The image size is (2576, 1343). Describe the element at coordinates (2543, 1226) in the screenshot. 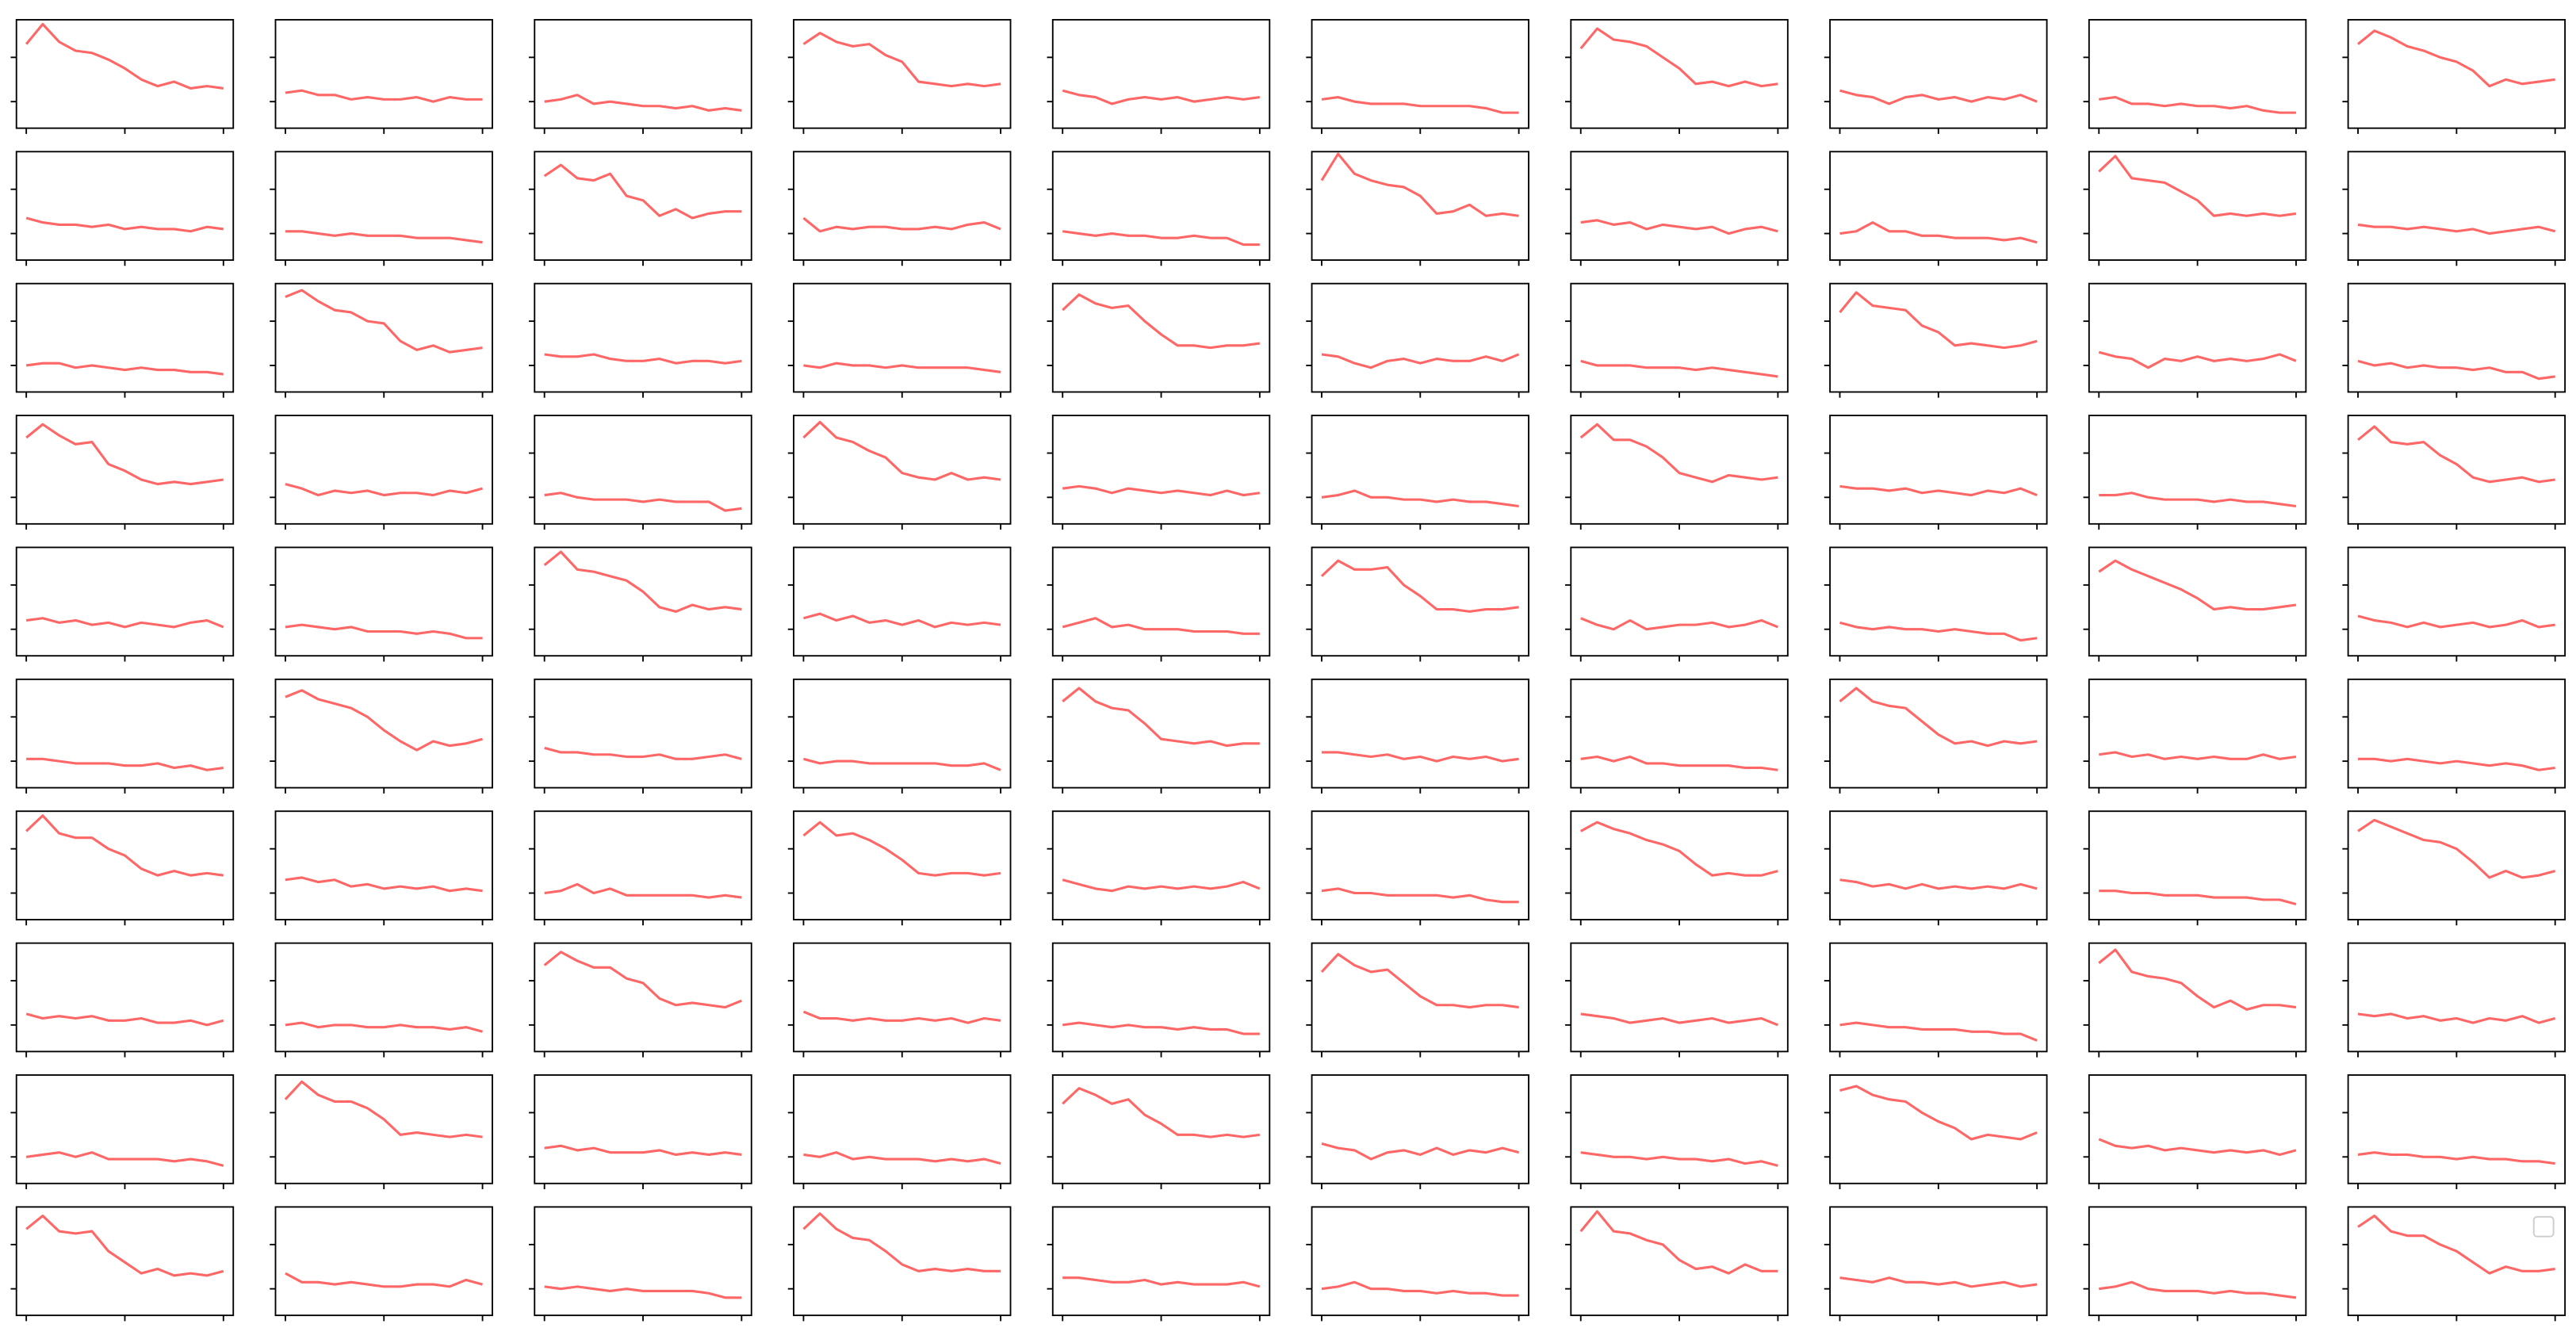

I see `legend` at that location.